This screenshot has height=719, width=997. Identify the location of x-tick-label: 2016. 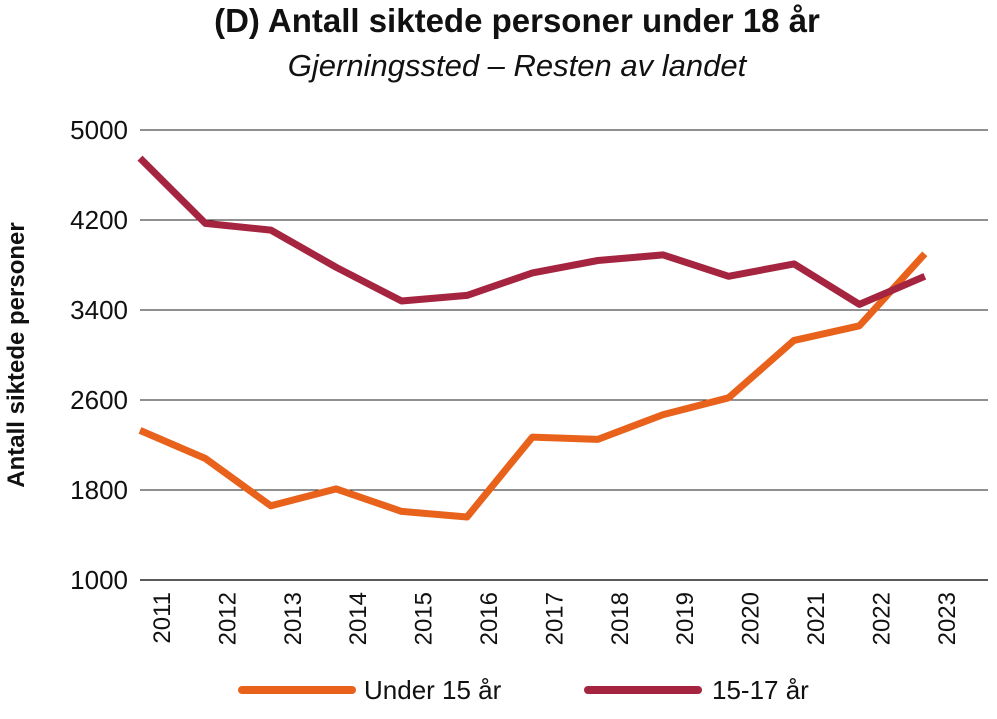
(489, 618).